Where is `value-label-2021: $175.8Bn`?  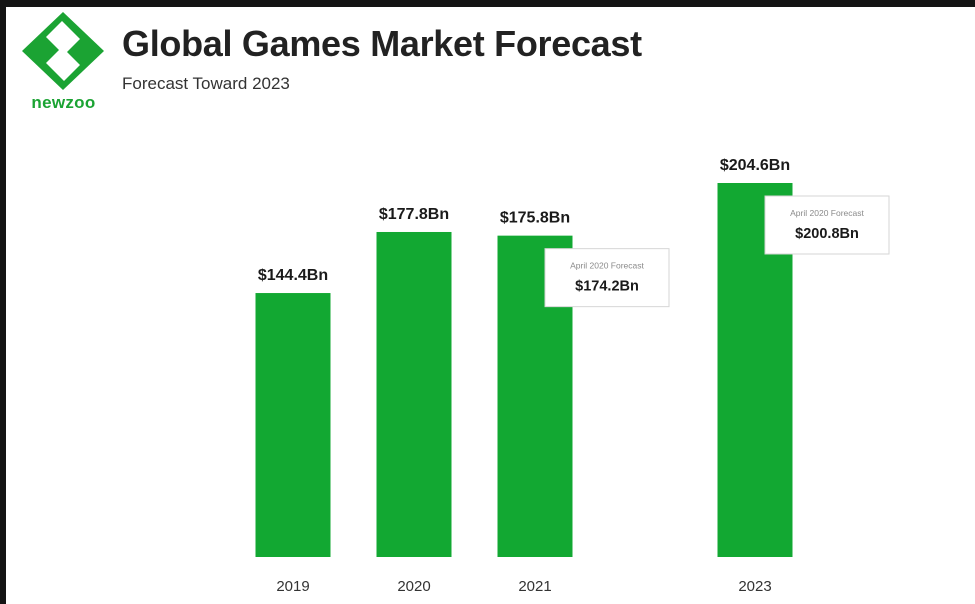 value-label-2021: $175.8Bn is located at coordinates (535, 218).